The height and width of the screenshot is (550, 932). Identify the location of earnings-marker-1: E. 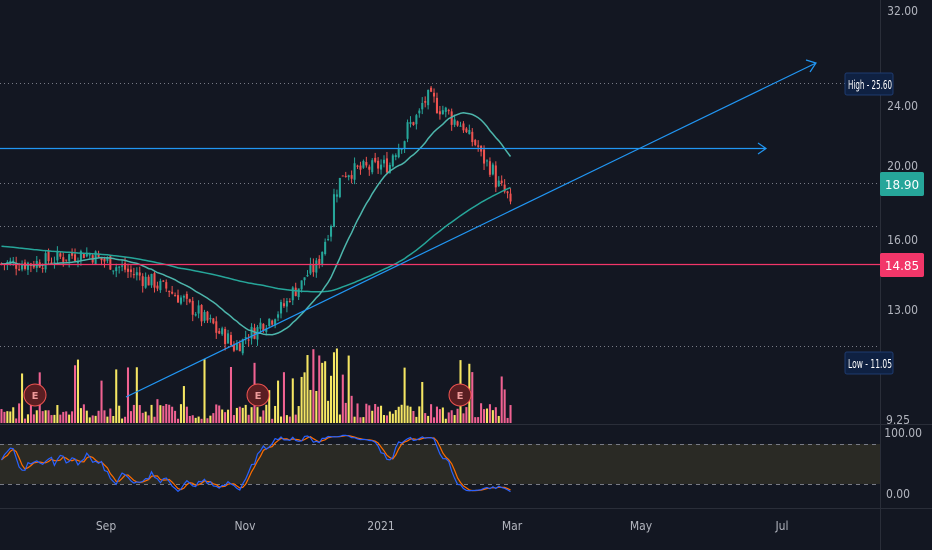
(35, 395).